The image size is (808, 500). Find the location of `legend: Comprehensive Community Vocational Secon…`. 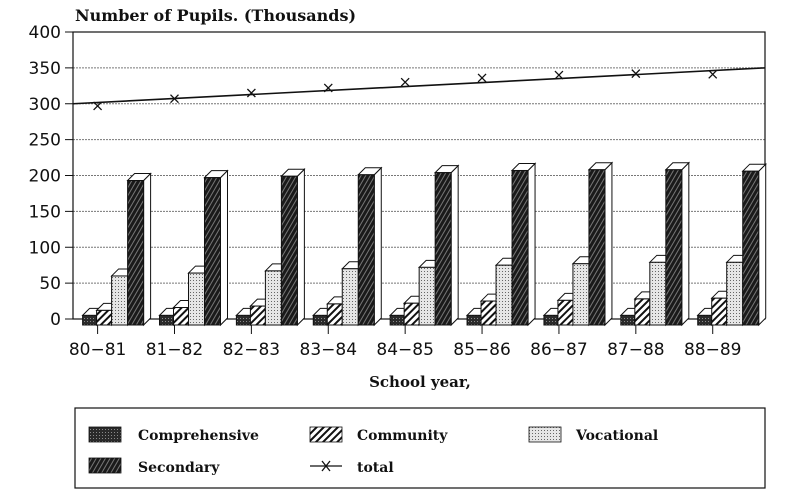

legend: Comprehensive Community Vocational Secon… is located at coordinates (420, 448).